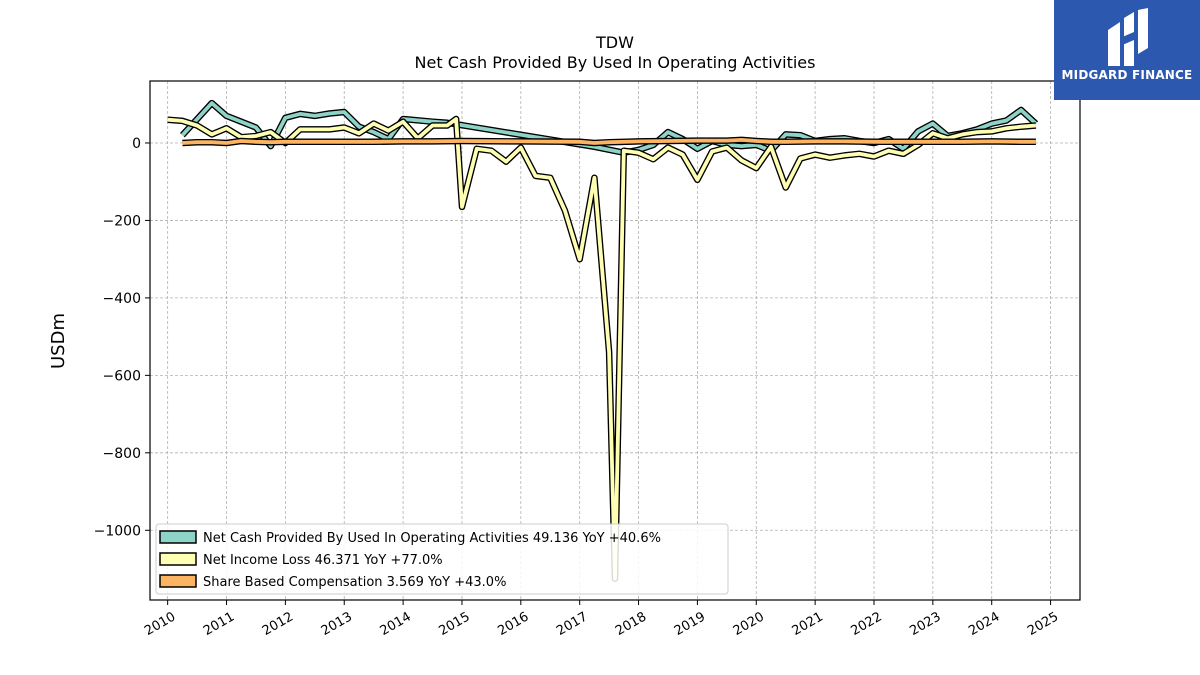 This screenshot has width=1200, height=675. I want to click on brand-logo: MIDGARD FINANCE, so click(1127, 50).